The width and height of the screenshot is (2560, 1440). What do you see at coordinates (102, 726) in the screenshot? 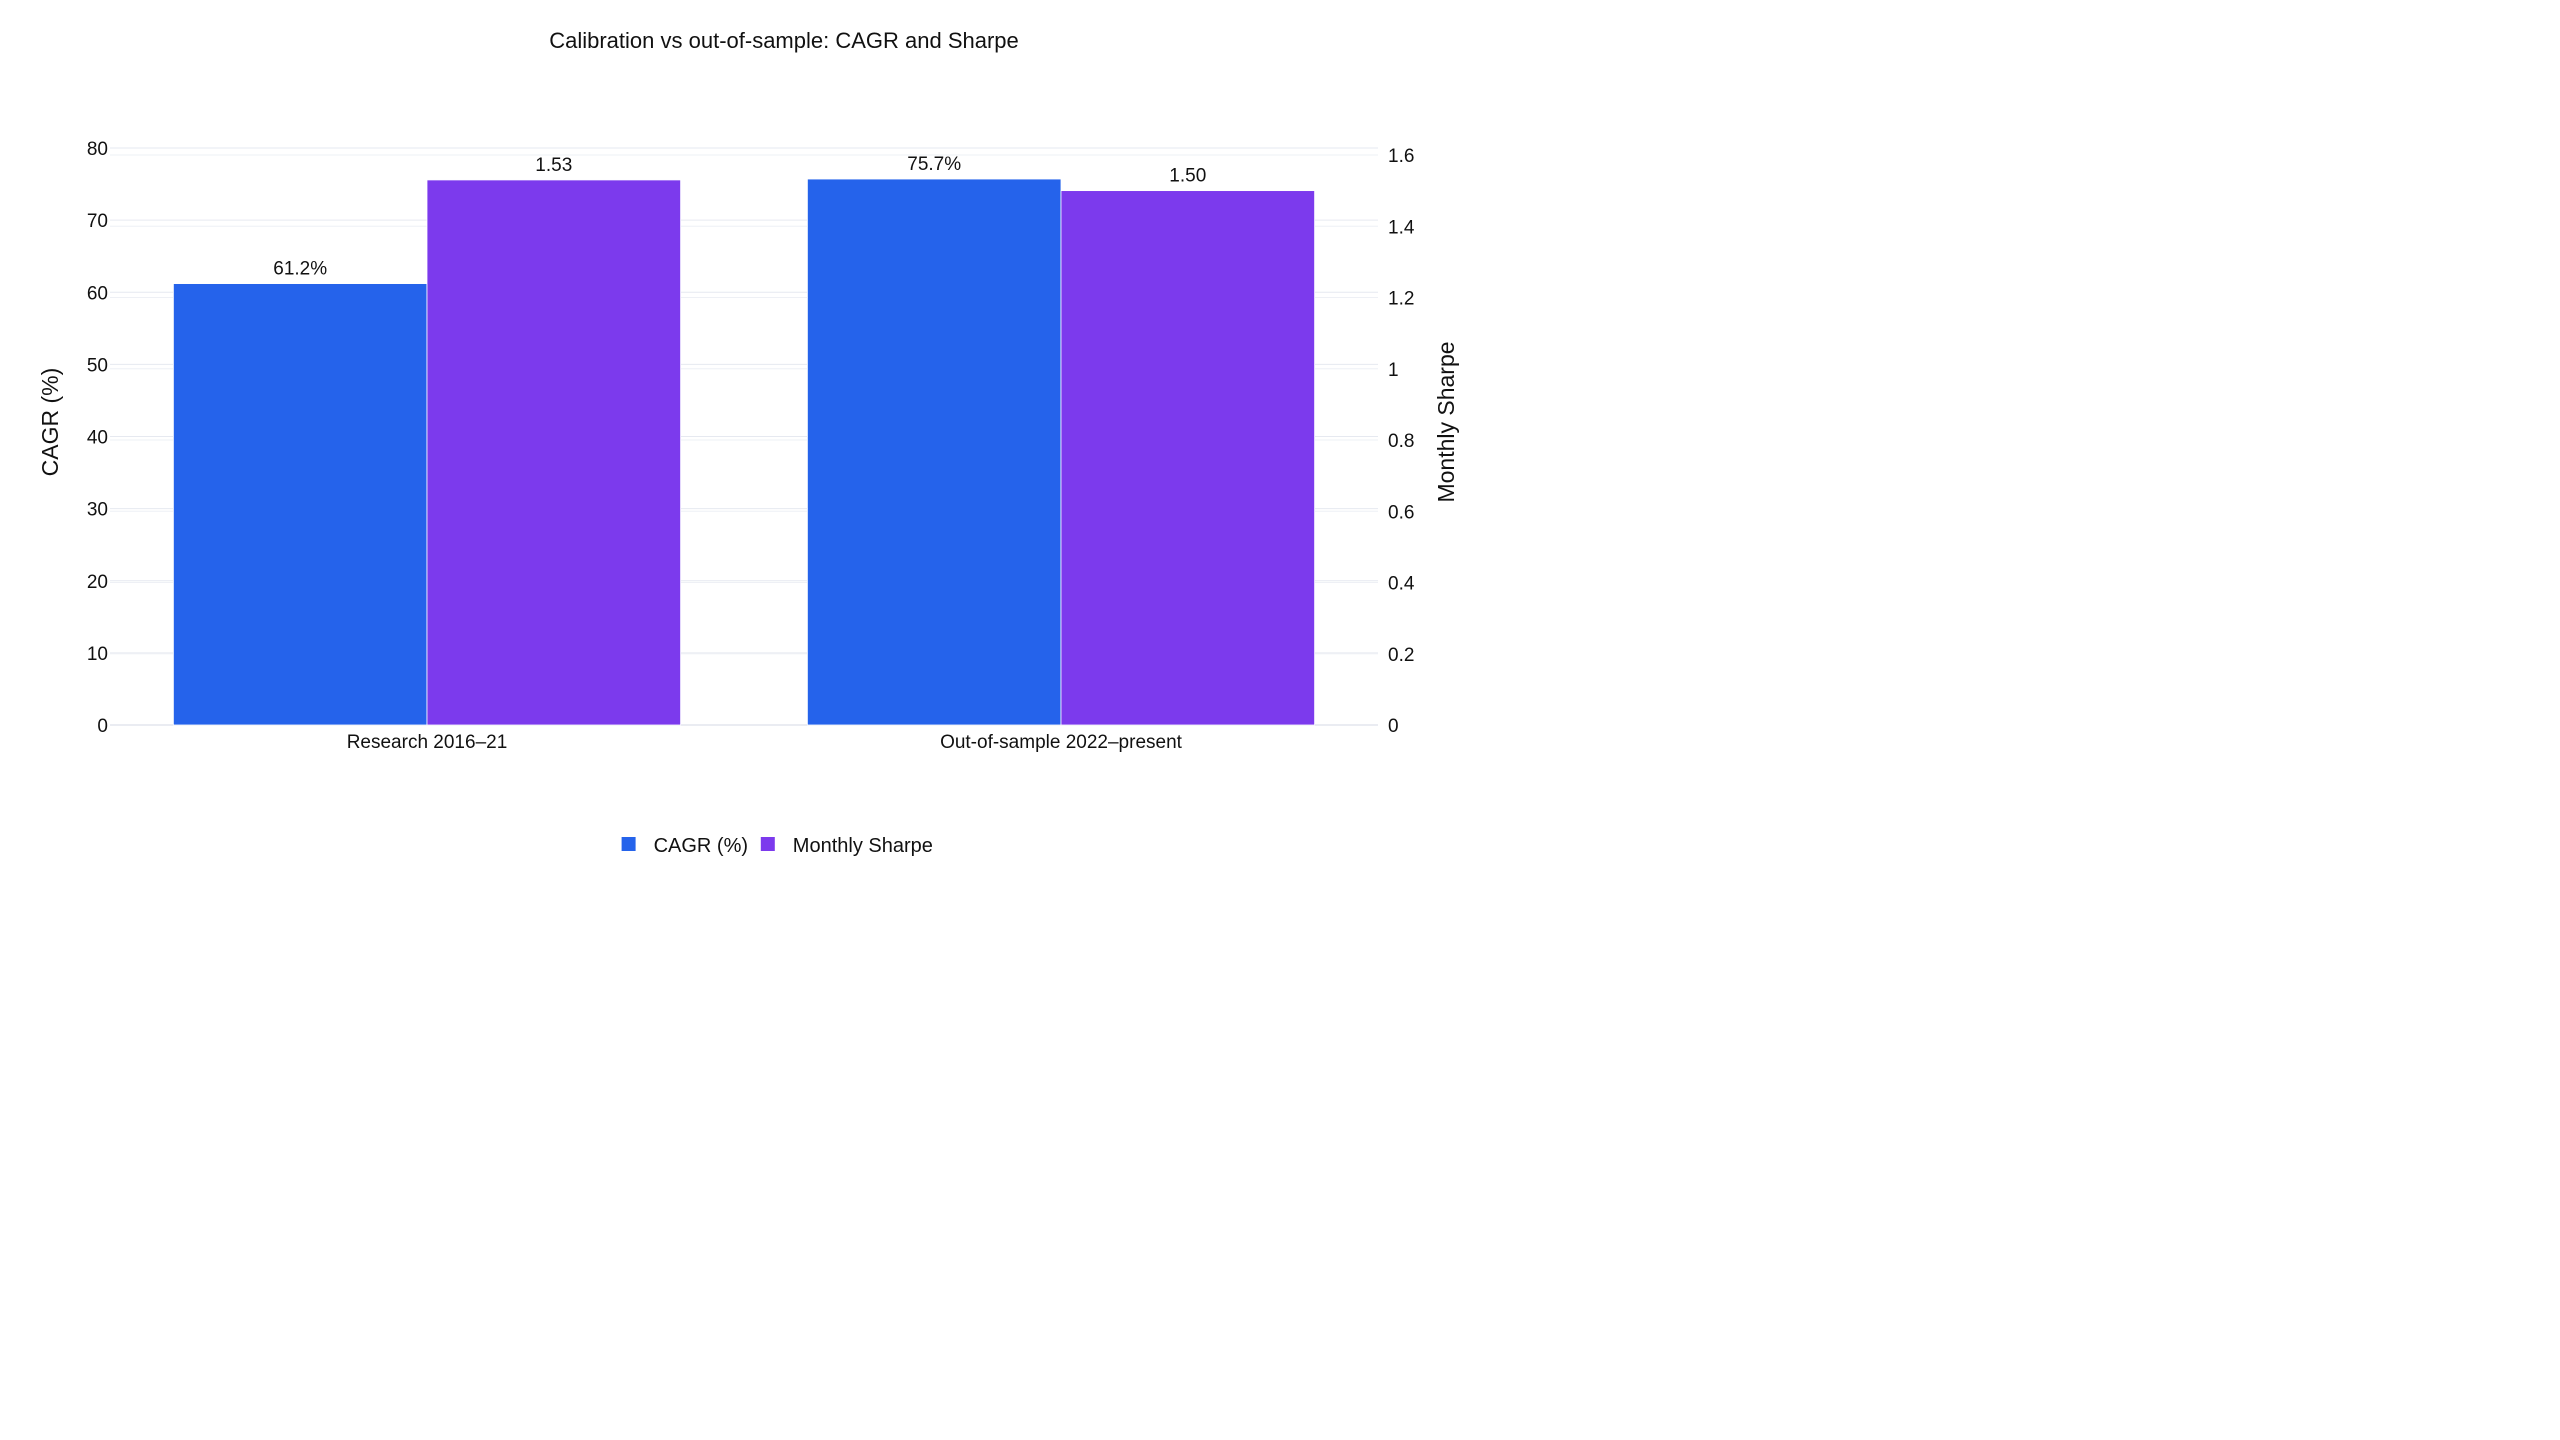
I see `left-tick-label: 0` at bounding box center [102, 726].